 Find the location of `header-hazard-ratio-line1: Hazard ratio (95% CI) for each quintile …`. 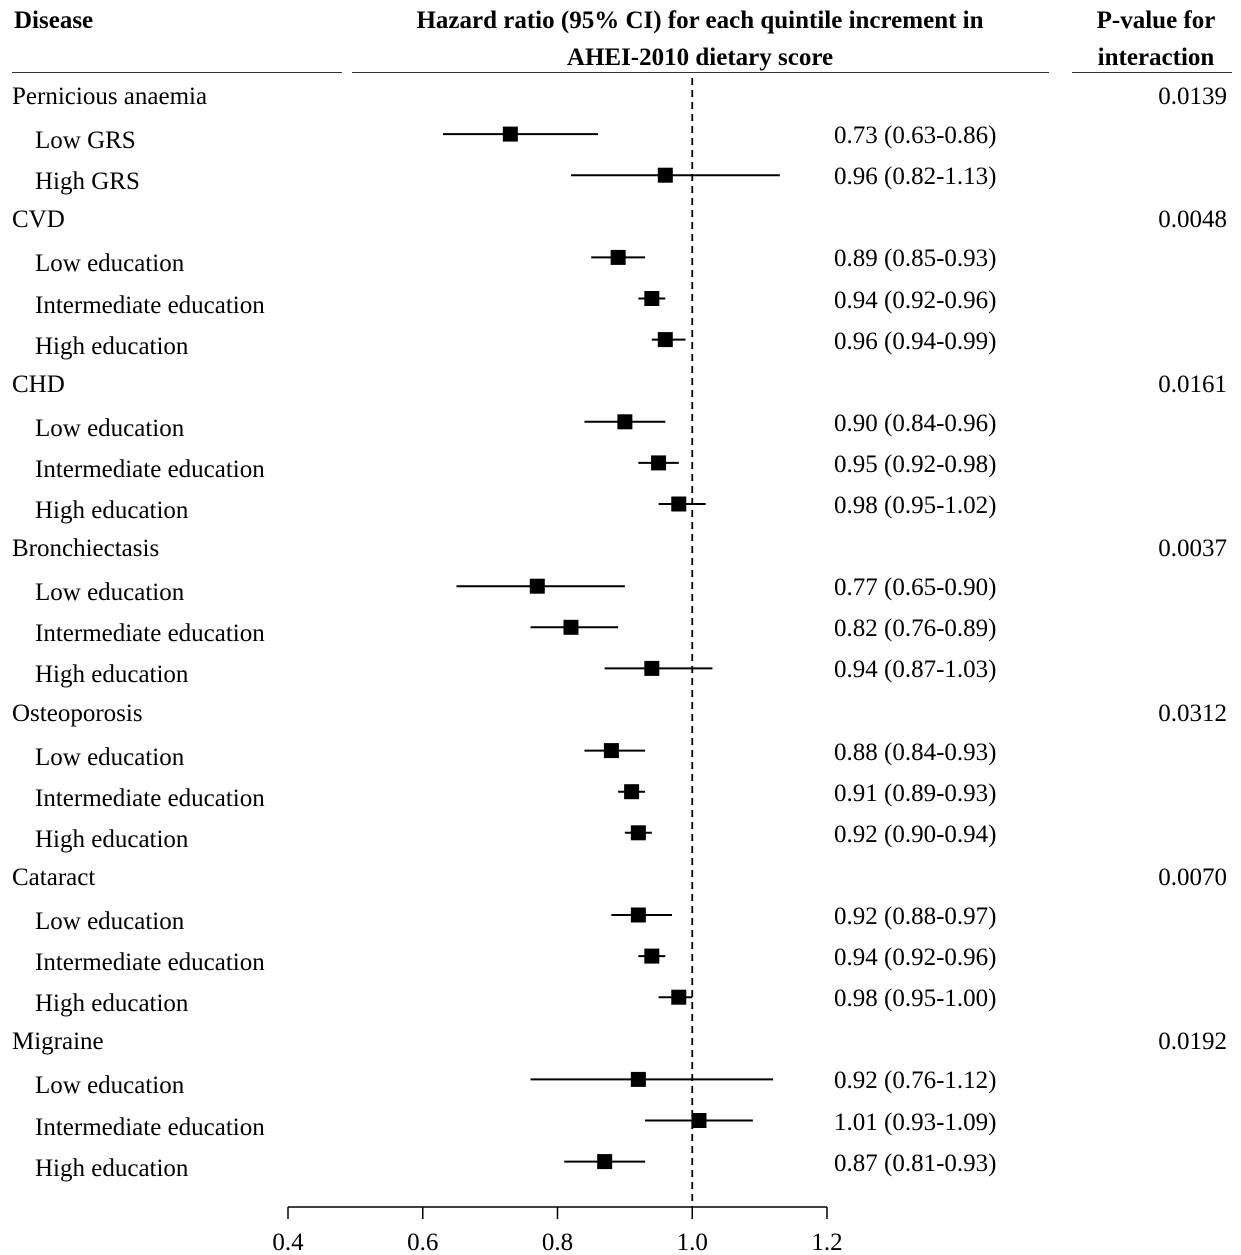

header-hazard-ratio-line1: Hazard ratio (95% CI) for each quintile … is located at coordinates (700, 20).